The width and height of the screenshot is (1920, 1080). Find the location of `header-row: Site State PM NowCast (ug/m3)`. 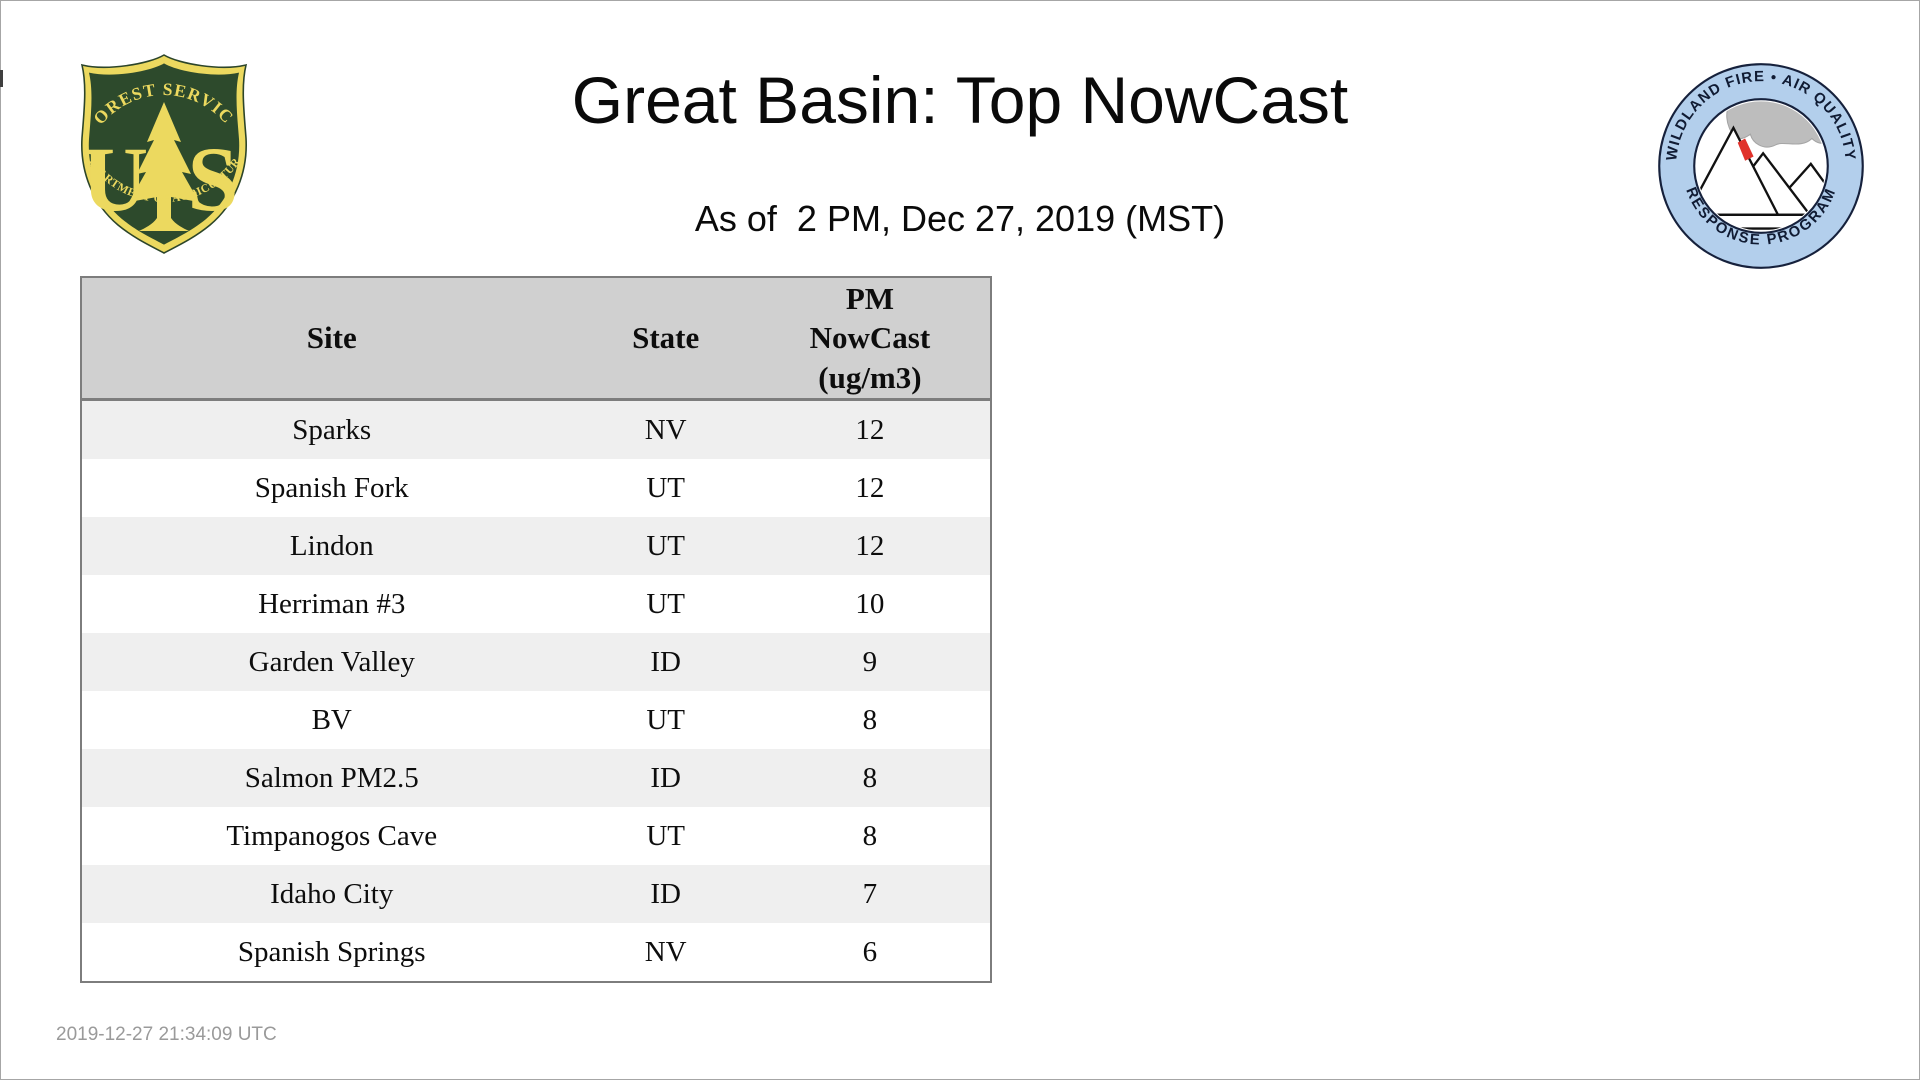

header-row: Site State PM NowCast (ug/m3) is located at coordinates (536, 339).